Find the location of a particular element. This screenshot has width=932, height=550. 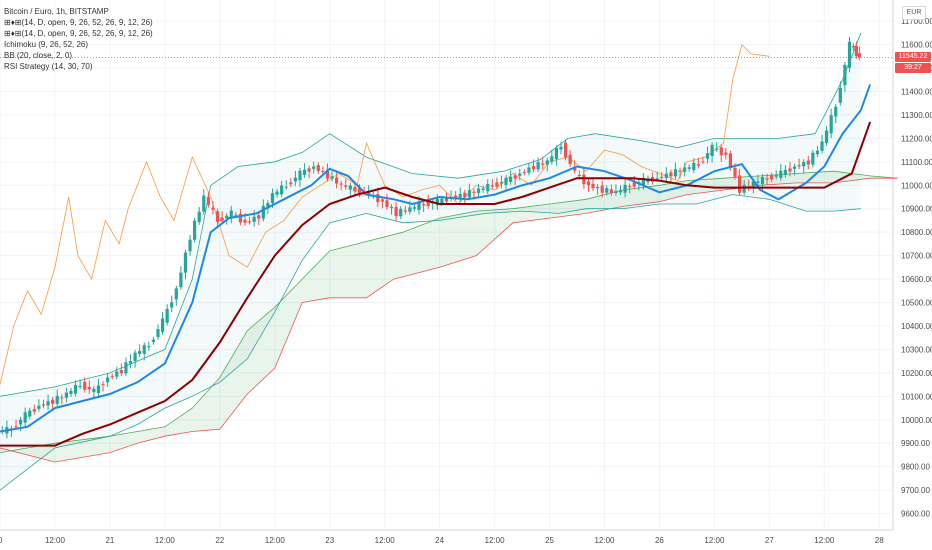

y-tick-label: 10400.00 is located at coordinates (916, 326).